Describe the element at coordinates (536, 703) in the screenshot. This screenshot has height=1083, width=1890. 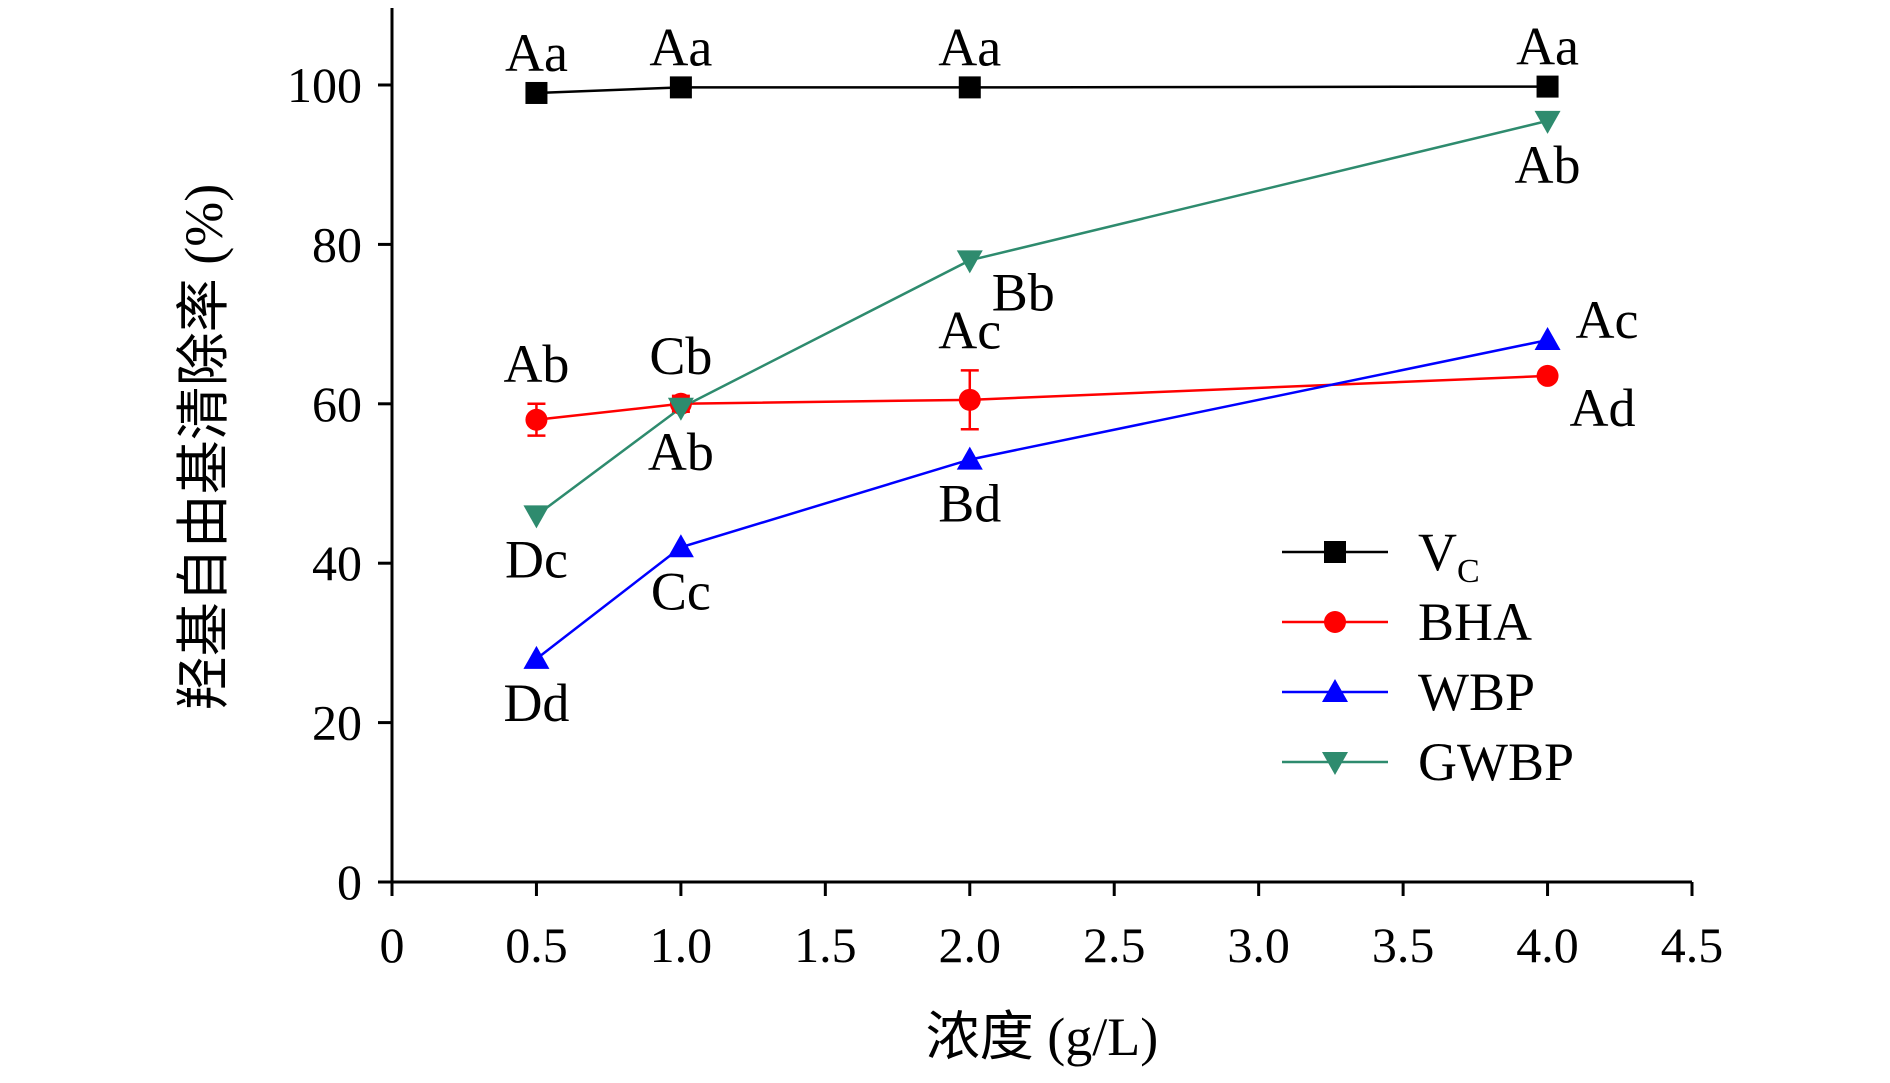
I see `significance-label: Dd` at that location.